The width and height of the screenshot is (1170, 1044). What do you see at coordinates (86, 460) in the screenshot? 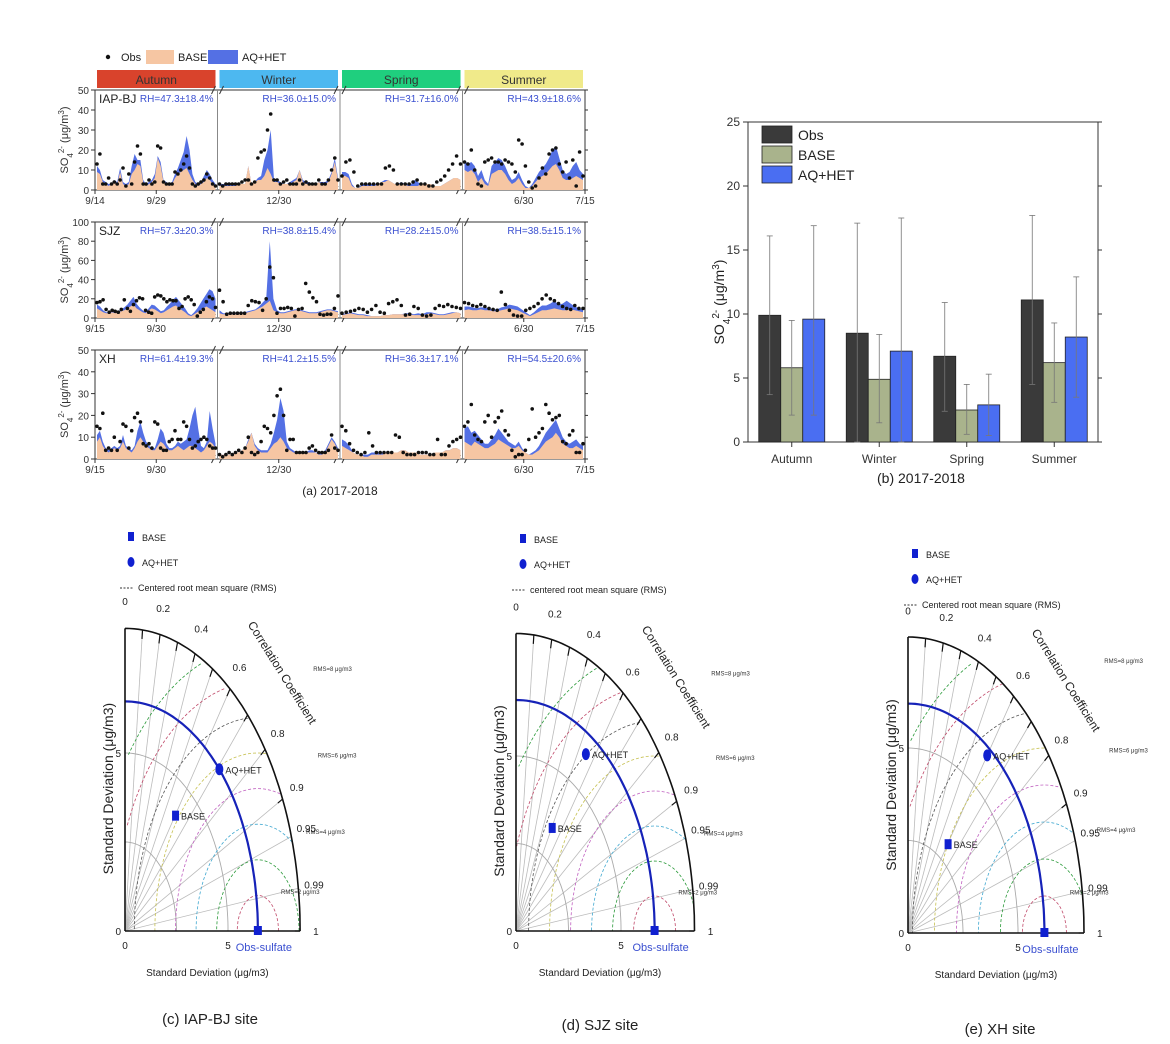
I see `y-tick-label: 0` at bounding box center [86, 460].